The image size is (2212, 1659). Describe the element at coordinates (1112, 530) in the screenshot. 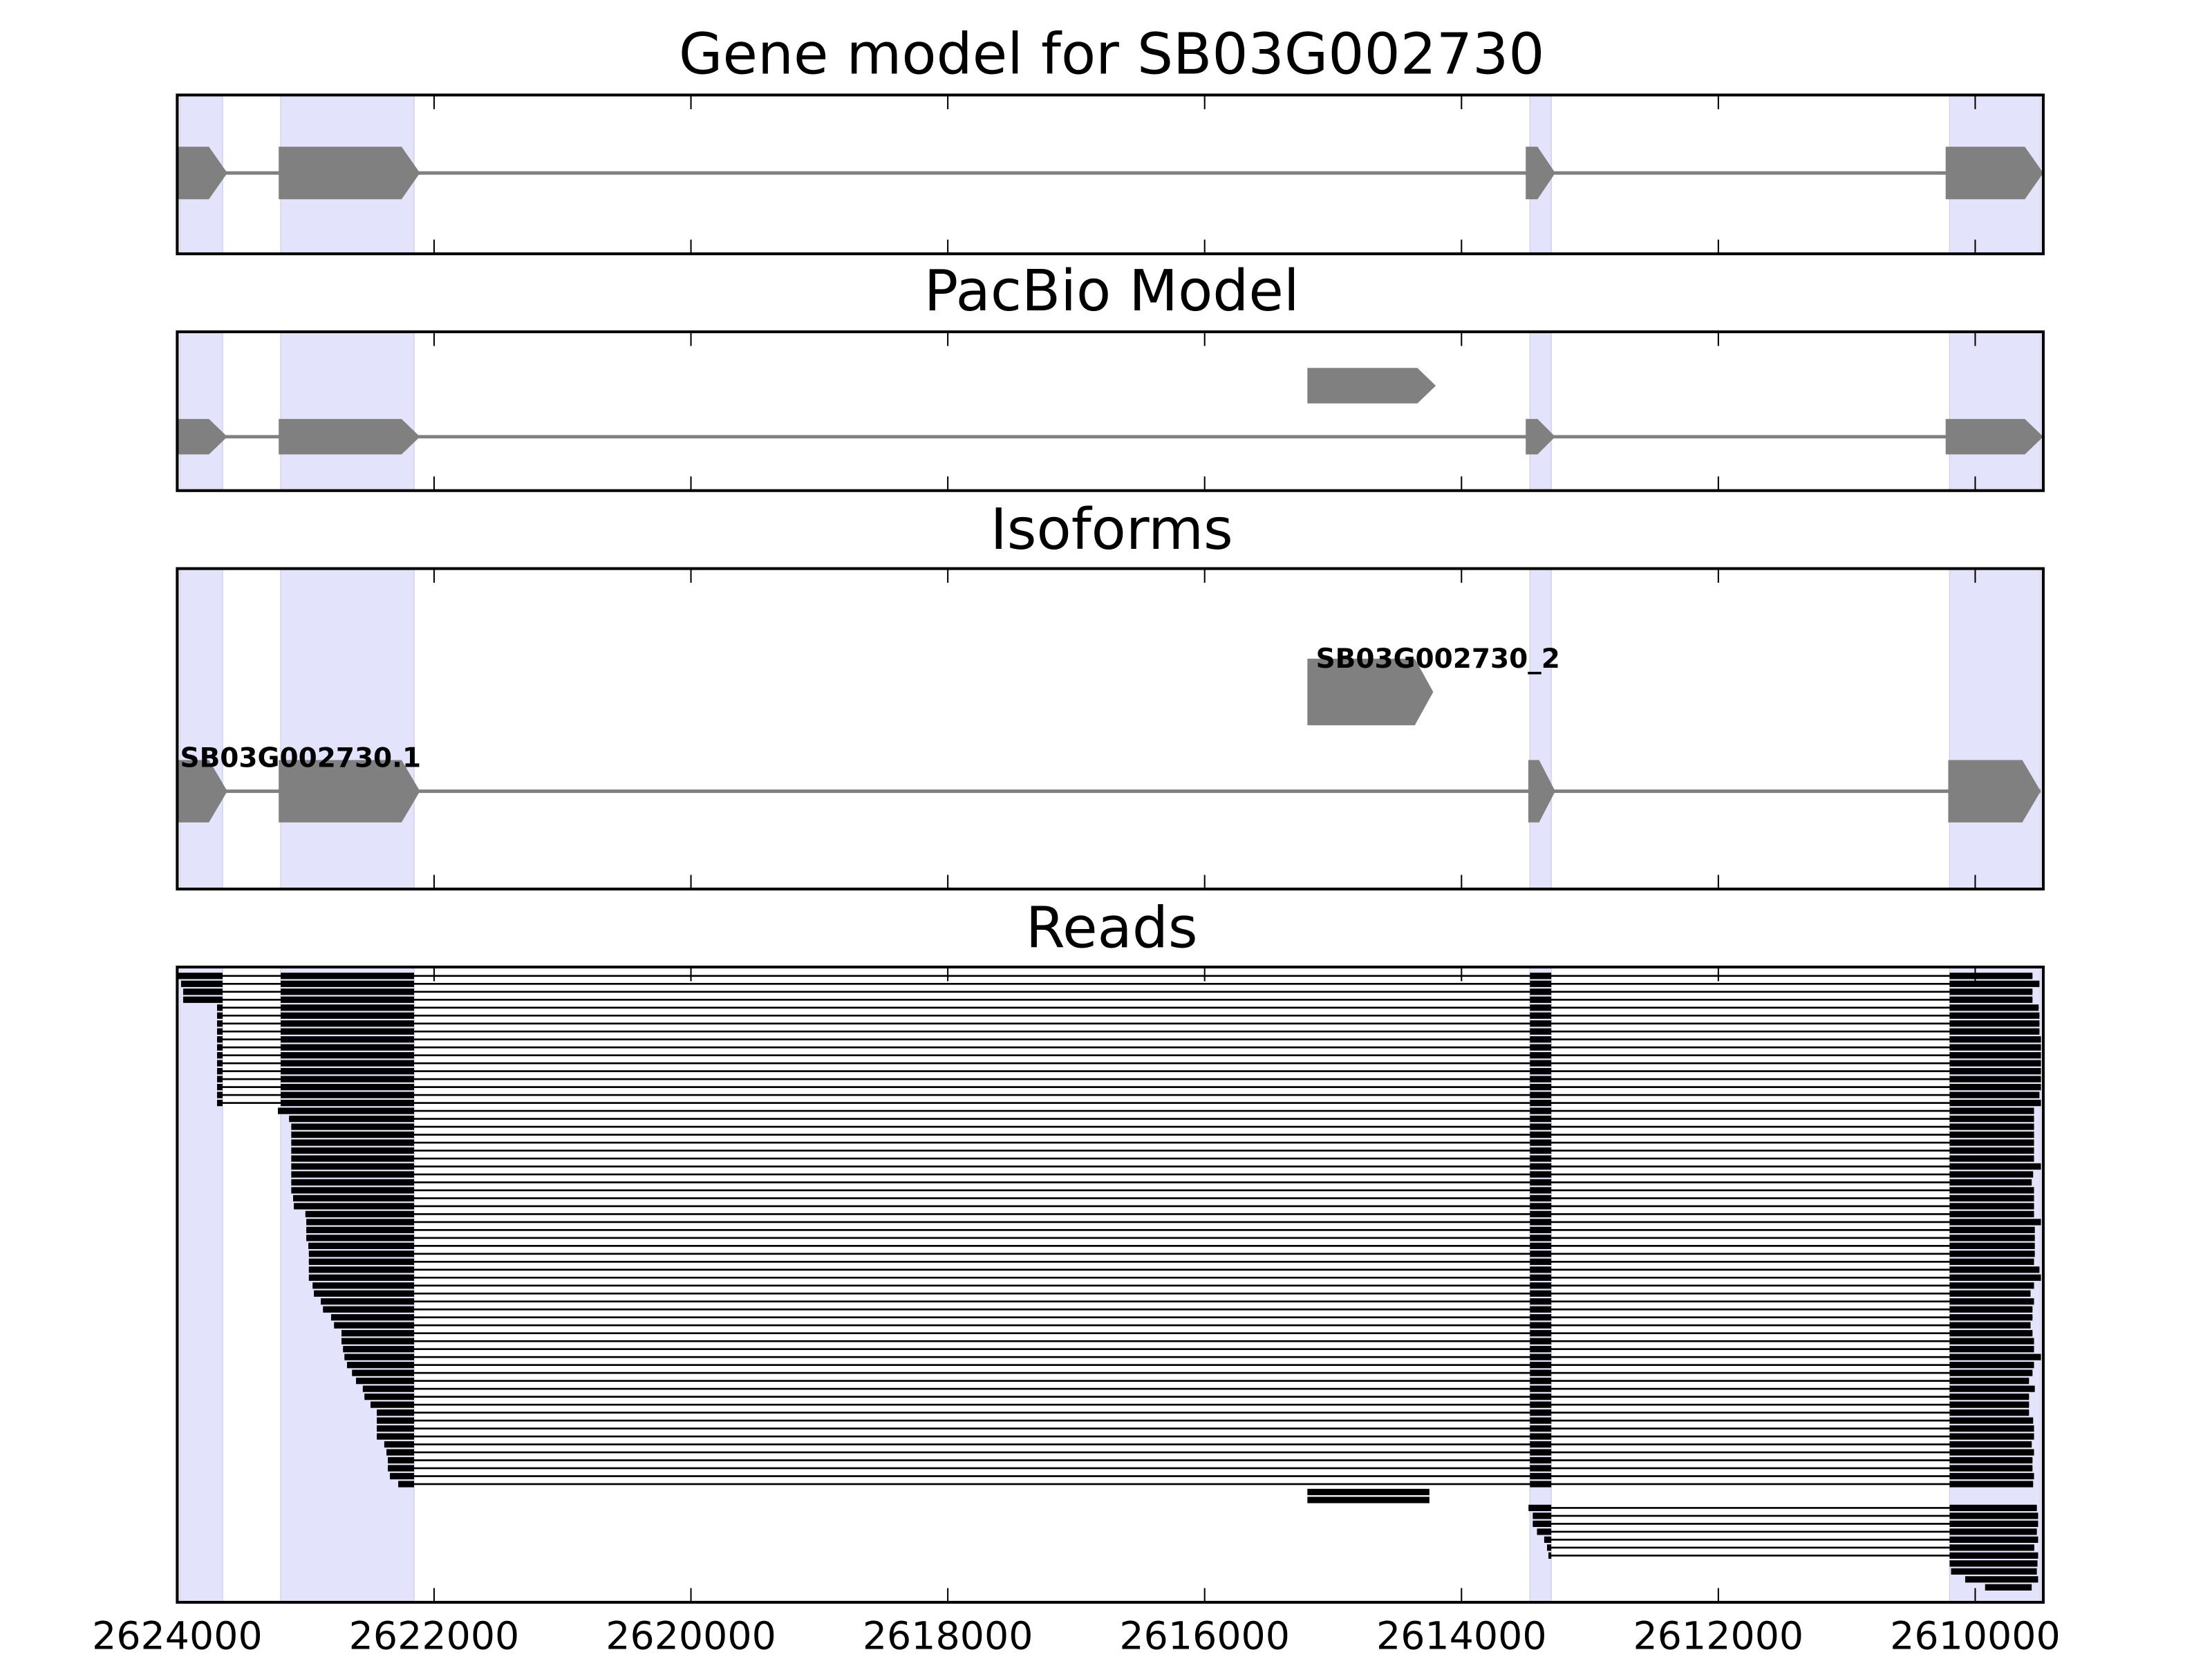

I see `panel-title-isoforms: Isoforms` at that location.